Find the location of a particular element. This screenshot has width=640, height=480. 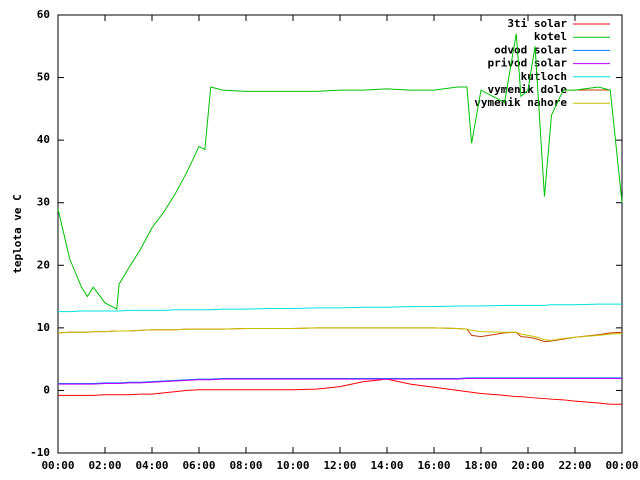

y-tick-label: 50 is located at coordinates (43, 77).